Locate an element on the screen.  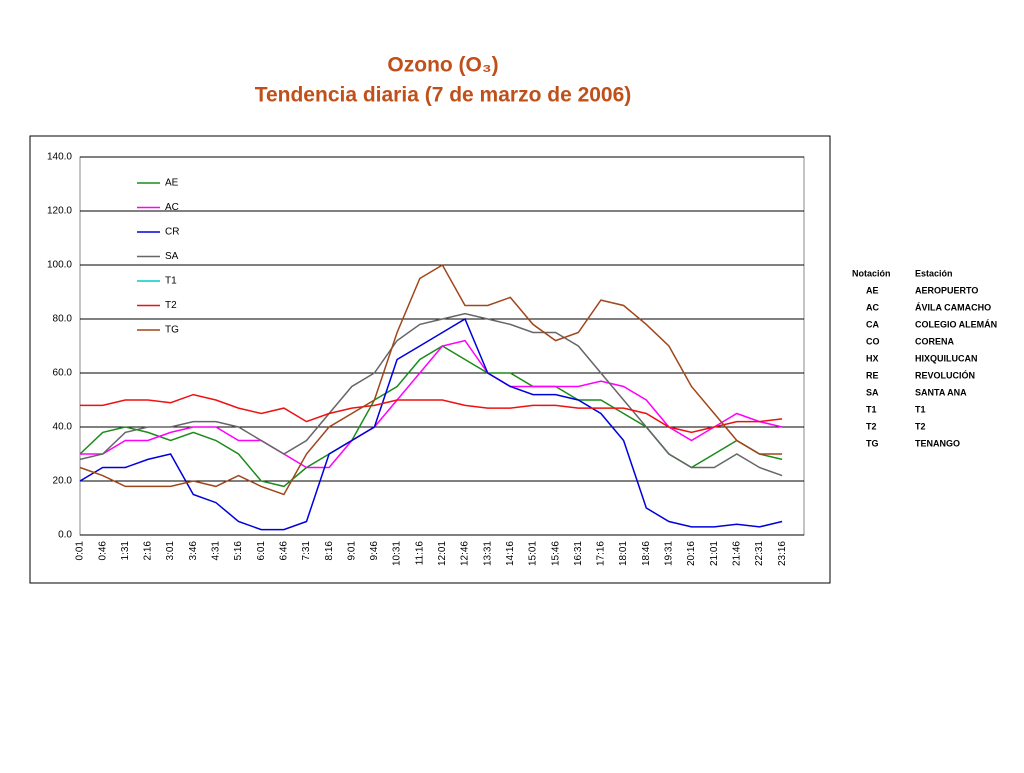
table-header: Notación is located at coordinates (871, 273).